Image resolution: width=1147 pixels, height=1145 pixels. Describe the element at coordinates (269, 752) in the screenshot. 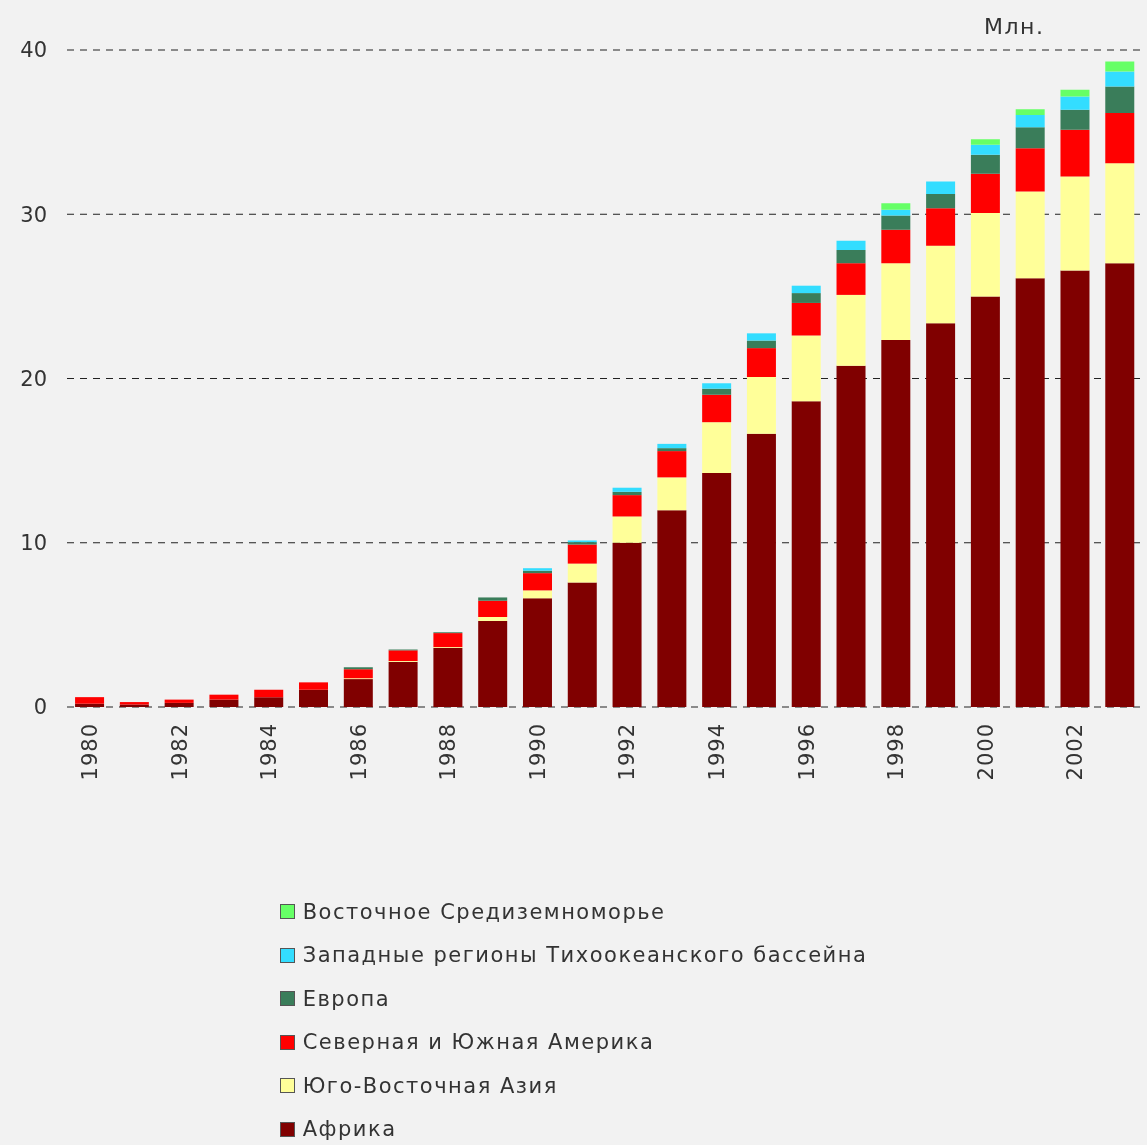

I see `x-tick-label: 1984` at that location.